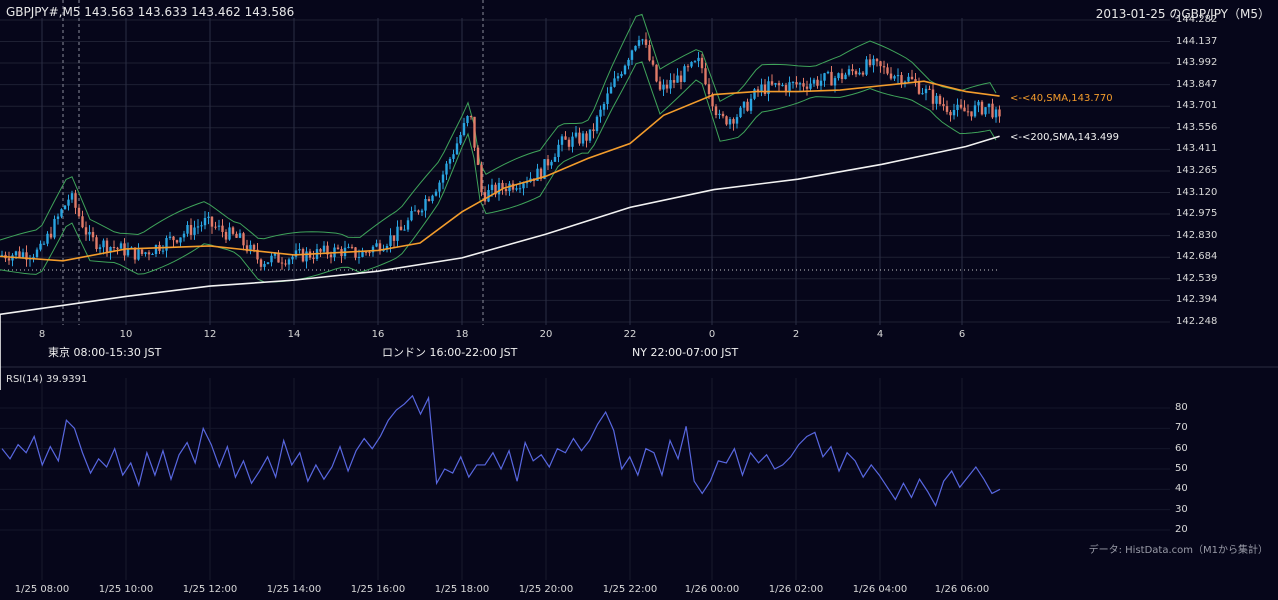 This screenshot has height=600, width=1278. Describe the element at coordinates (126, 589) in the screenshot. I see `time-tick: 1/25 10:00` at that location.